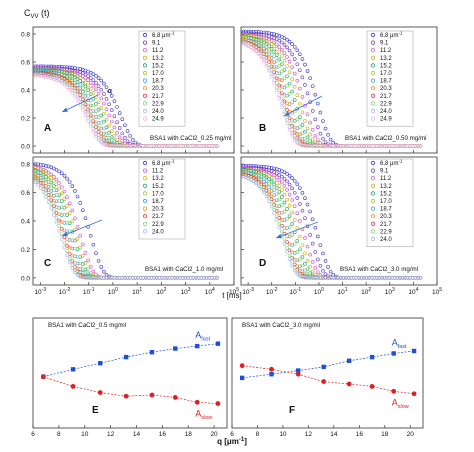  Describe the element at coordinates (386, 210) in the screenshot. I see `legend-label: 18.7` at that location.